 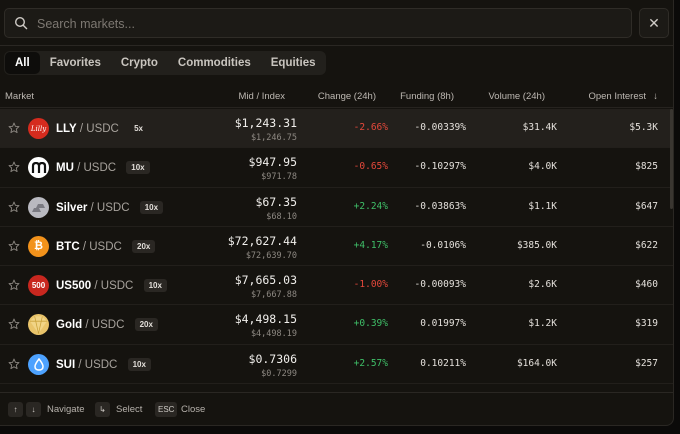 What do you see at coordinates (281, 216) in the screenshot?
I see `index-price: $68.10` at bounding box center [281, 216].